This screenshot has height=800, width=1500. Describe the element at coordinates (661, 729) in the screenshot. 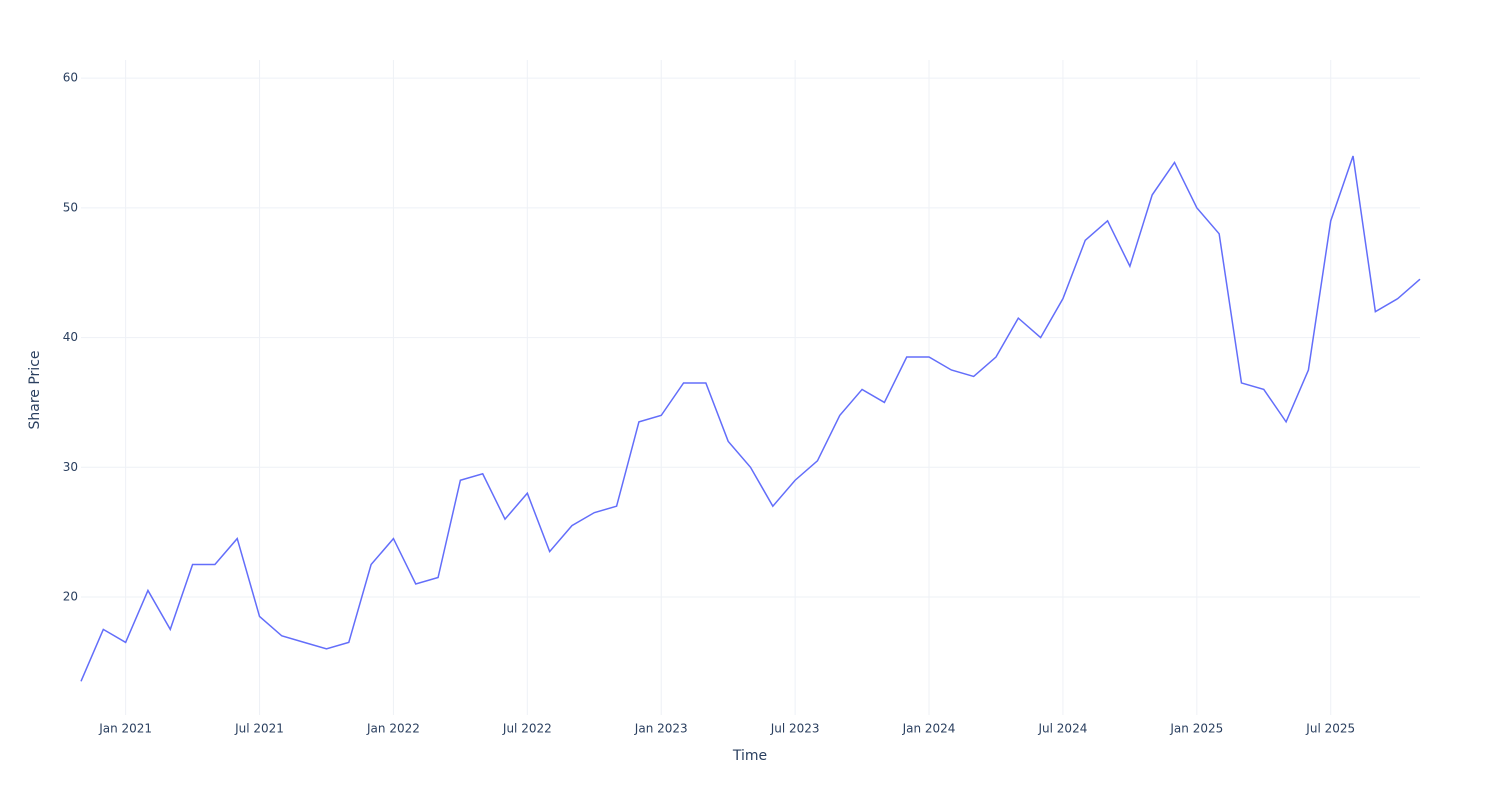

I see `x-tick-label: Jan 2023` at that location.